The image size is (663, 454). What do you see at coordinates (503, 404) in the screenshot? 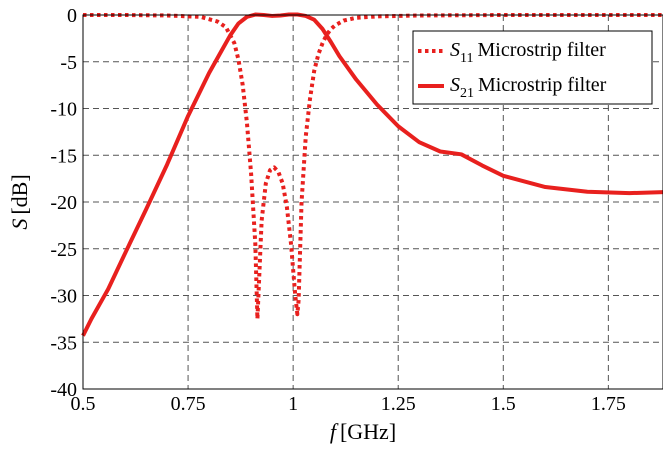
I see `x-tick-label: 1.5` at bounding box center [503, 404].